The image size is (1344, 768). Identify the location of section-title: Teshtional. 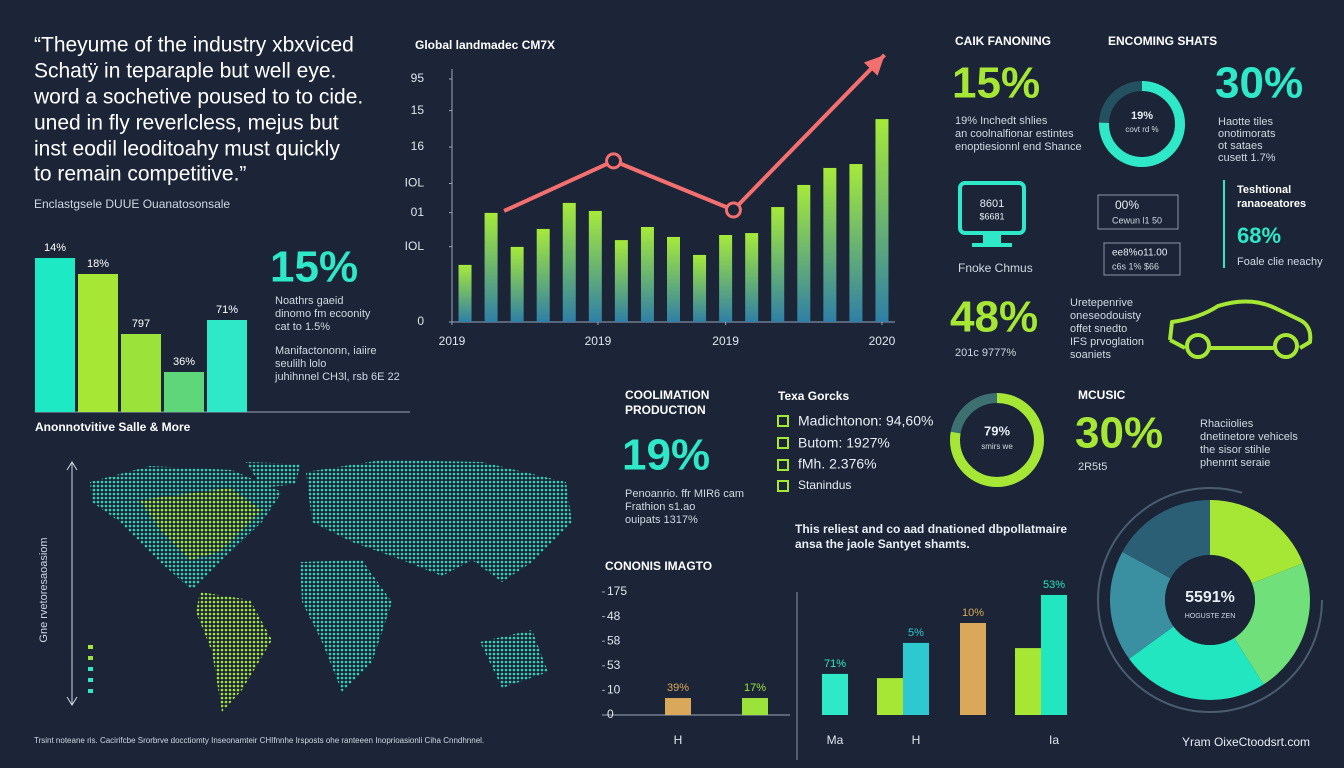
(1264, 190).